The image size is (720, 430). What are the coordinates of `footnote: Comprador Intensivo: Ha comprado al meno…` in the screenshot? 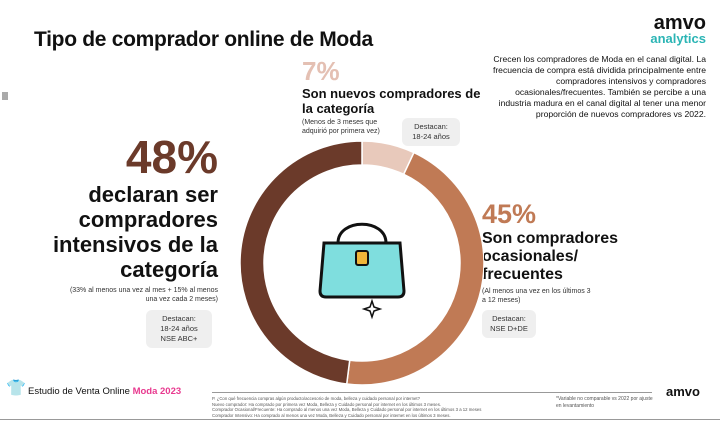 It's located at (331, 415).